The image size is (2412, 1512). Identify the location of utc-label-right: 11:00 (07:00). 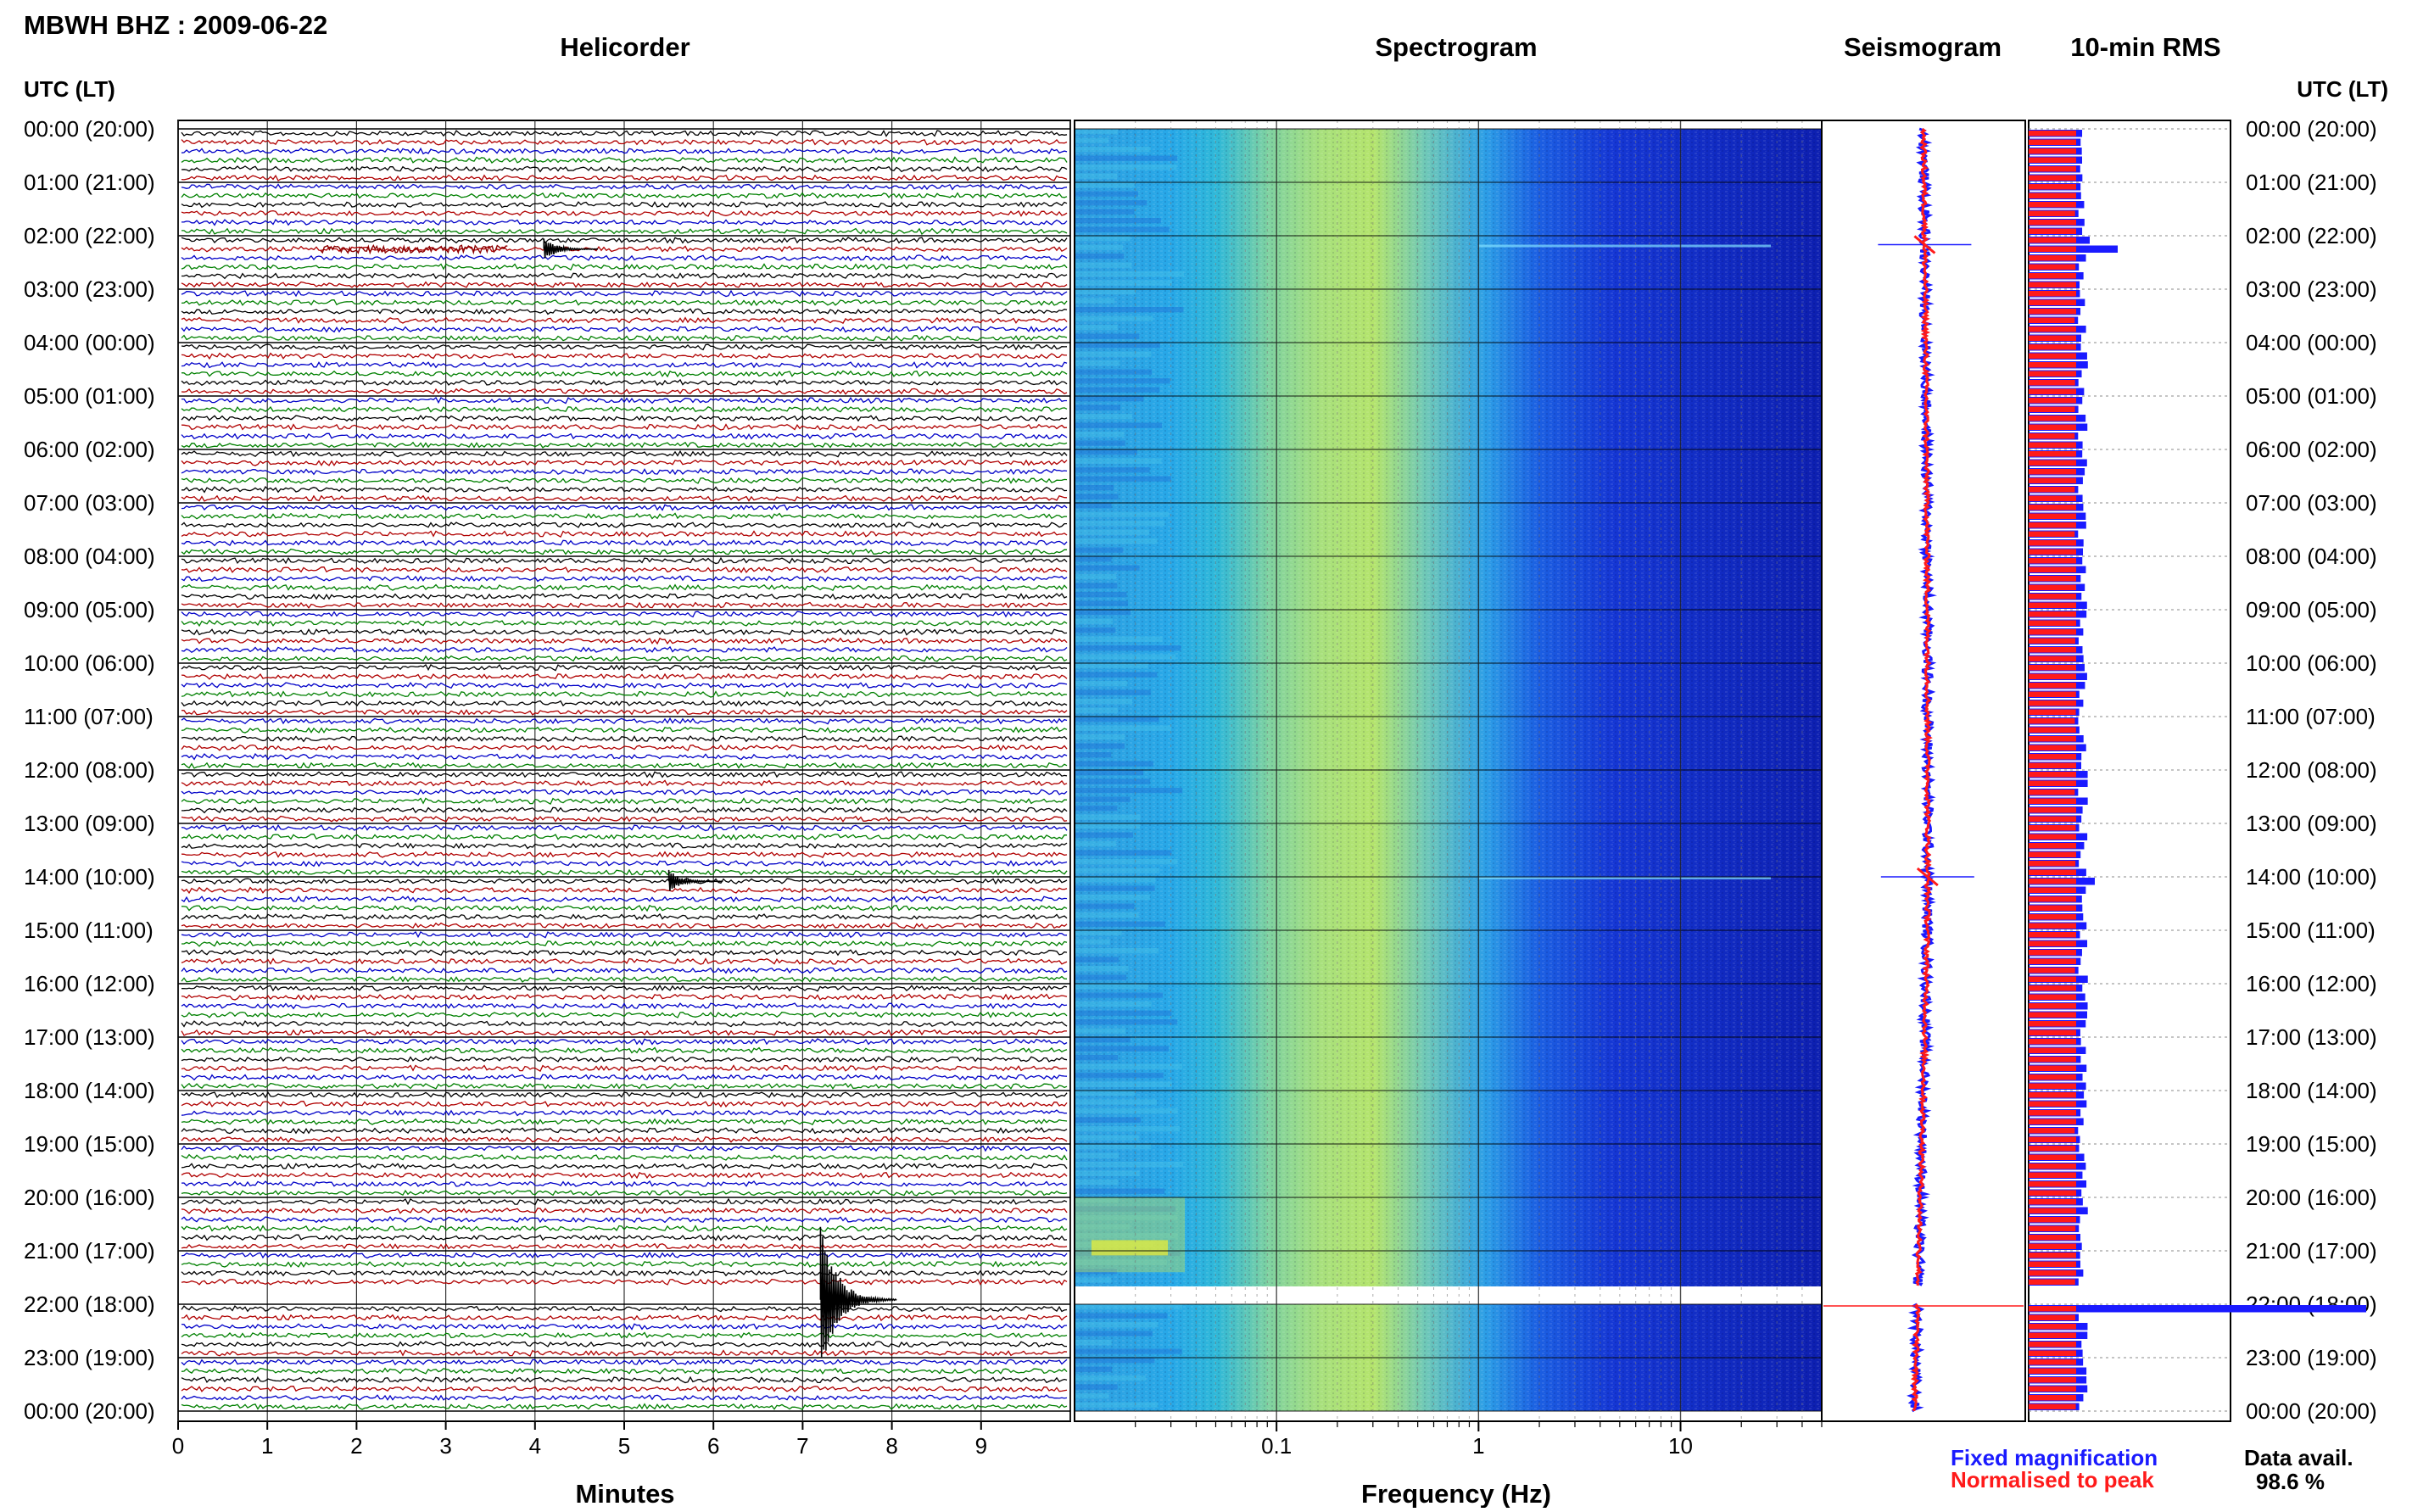
(2311, 716).